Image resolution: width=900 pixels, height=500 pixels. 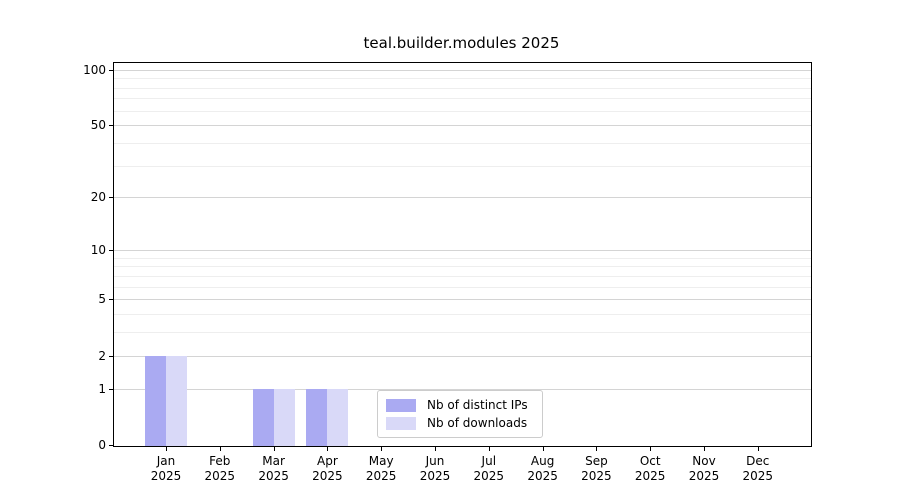 What do you see at coordinates (102, 355) in the screenshot?
I see `y-axis-tick-label: 2` at bounding box center [102, 355].